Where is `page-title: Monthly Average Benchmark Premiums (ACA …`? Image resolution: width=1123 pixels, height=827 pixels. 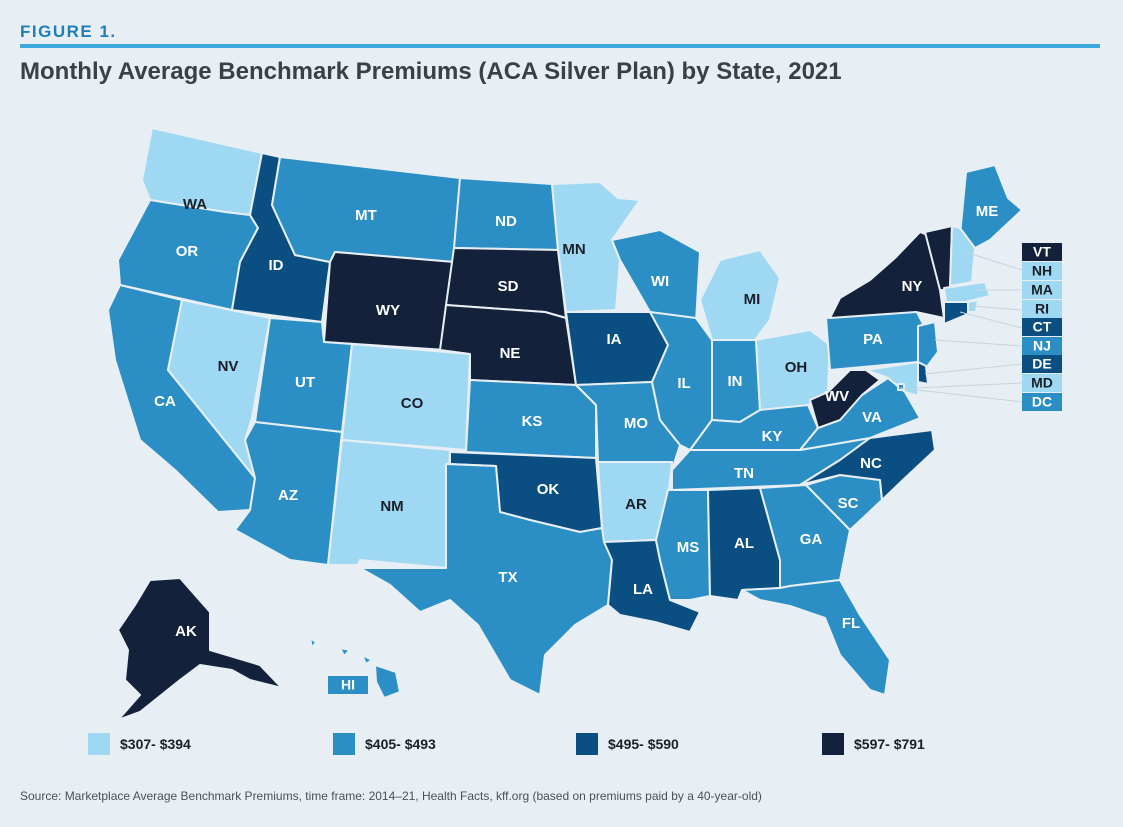
page-title: Monthly Average Benchmark Premiums (ACA … is located at coordinates (431, 71).